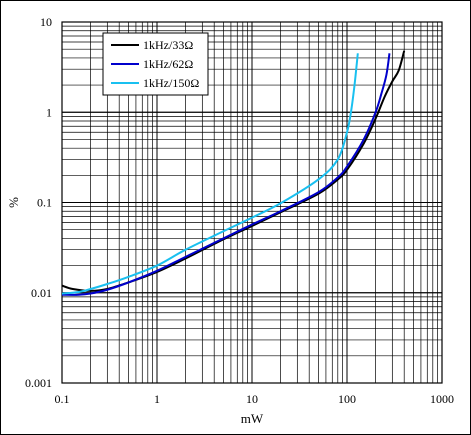  What do you see at coordinates (442, 399) in the screenshot?
I see `x-tick-label: 1000` at bounding box center [442, 399].